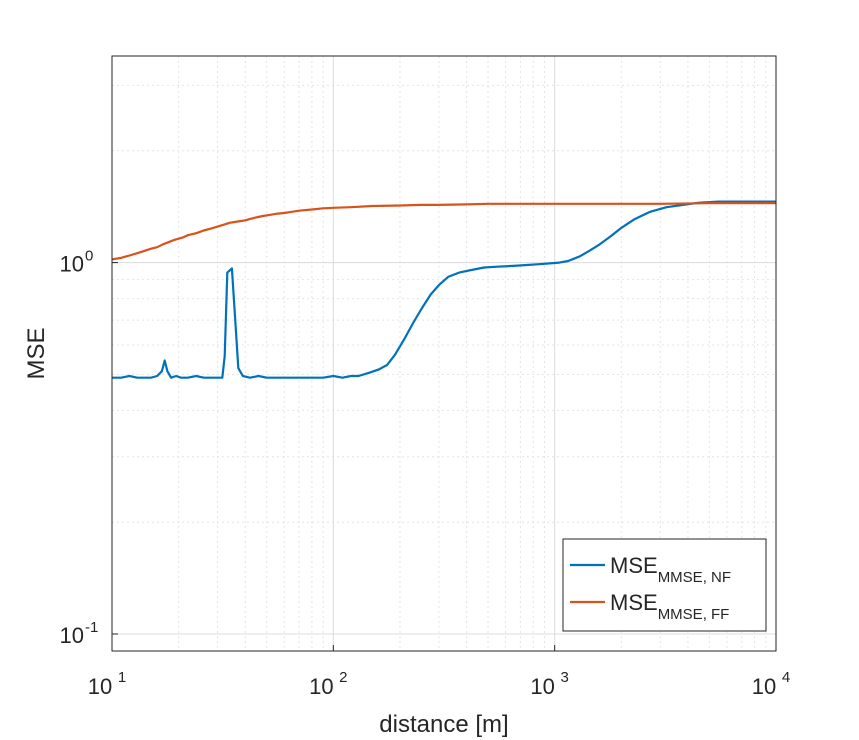 The image size is (859, 740). I want to click on x-tick-exponent: 3, so click(564, 677).